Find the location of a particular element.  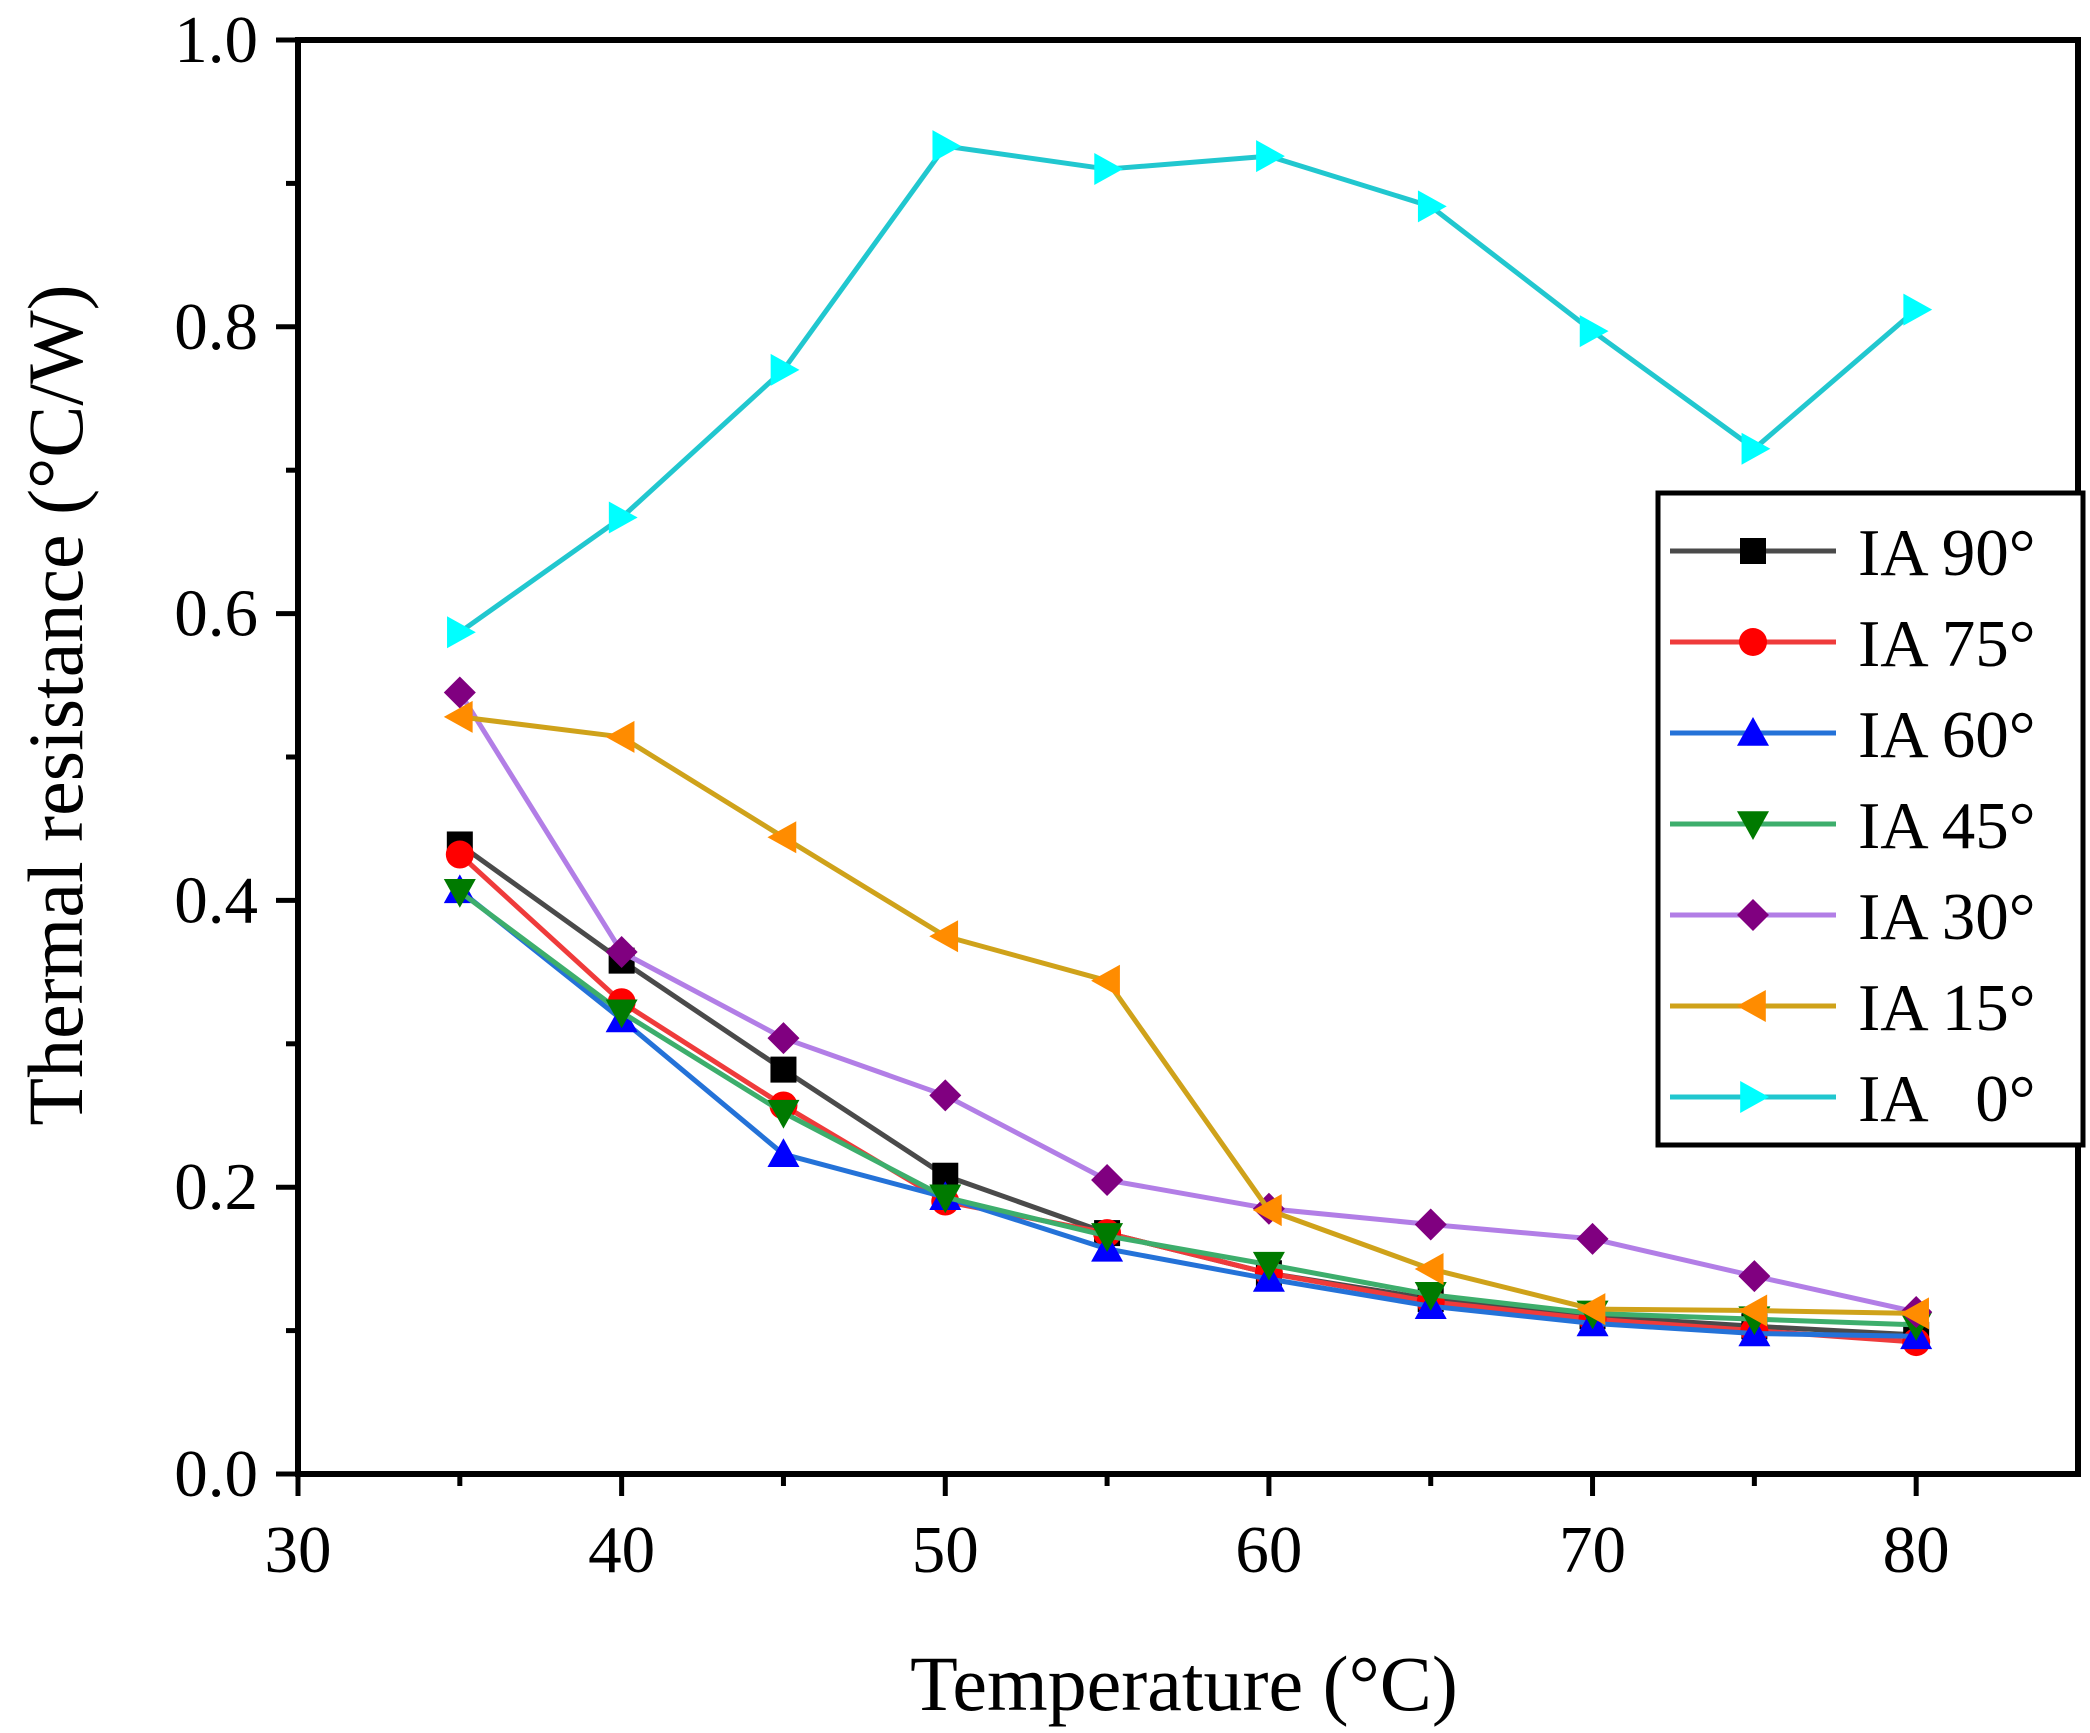

legend-label: IA 45° is located at coordinates (1947, 826).